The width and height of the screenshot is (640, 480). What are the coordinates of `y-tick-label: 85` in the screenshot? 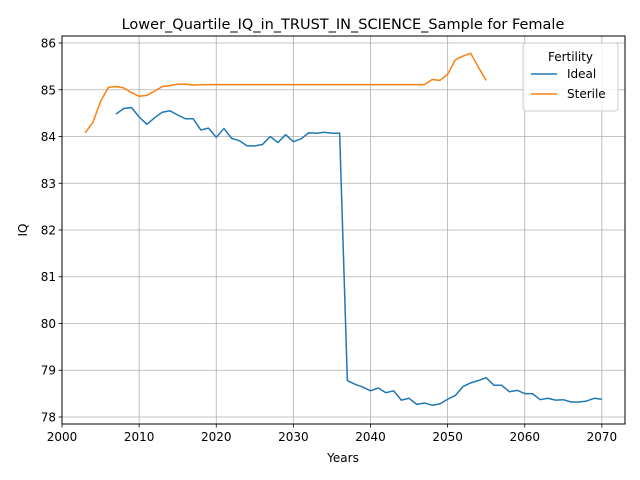 It's located at (48, 90).